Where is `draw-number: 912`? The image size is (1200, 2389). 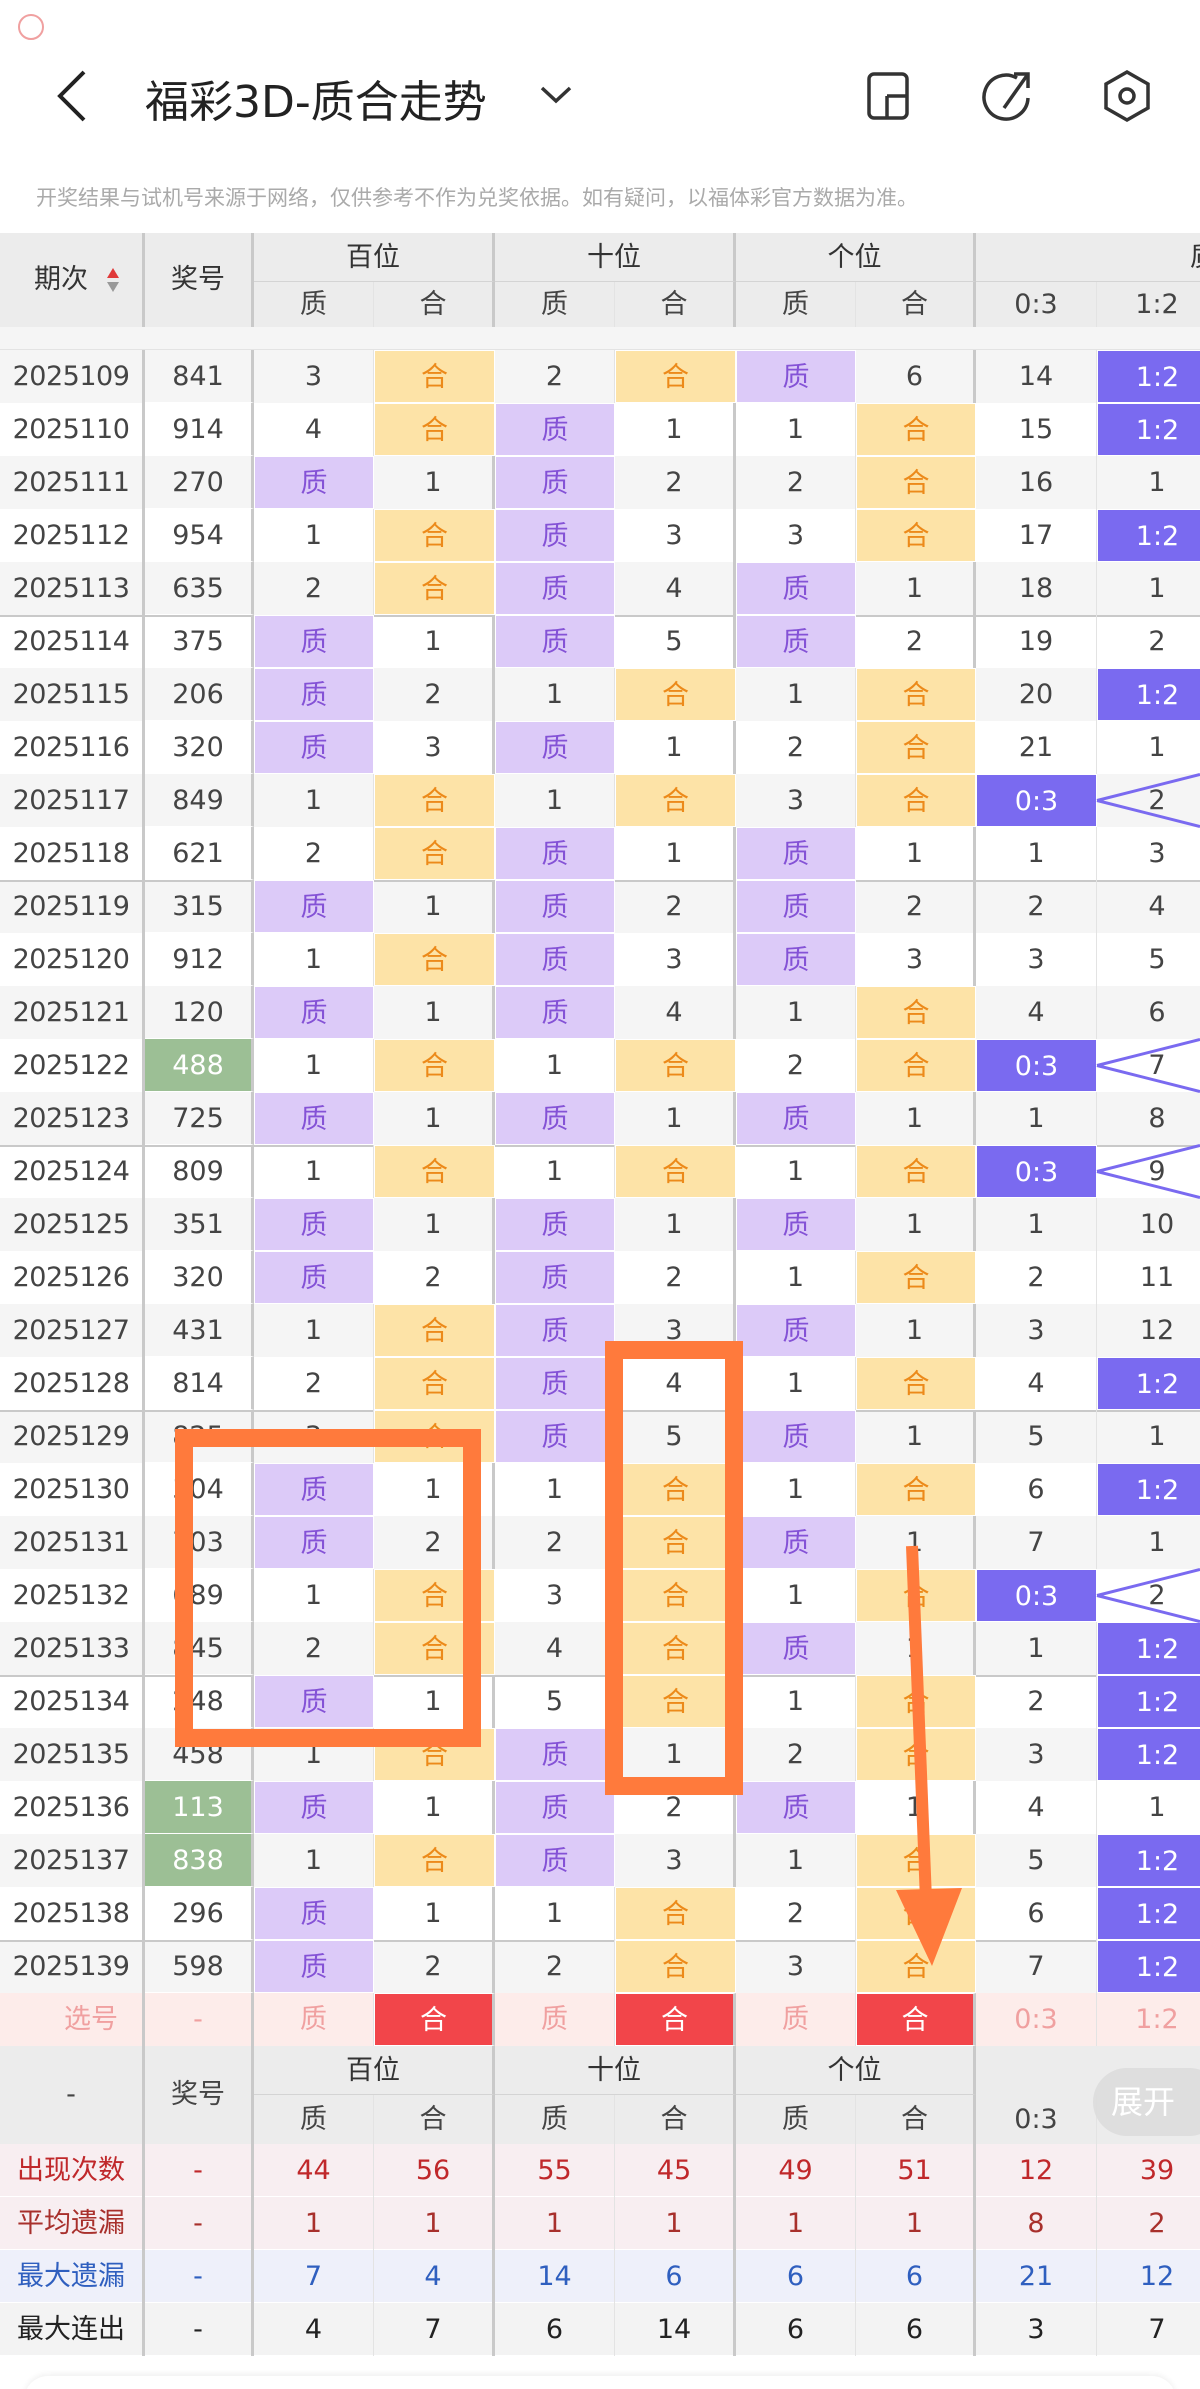
draw-number: 912 is located at coordinates (199, 959).